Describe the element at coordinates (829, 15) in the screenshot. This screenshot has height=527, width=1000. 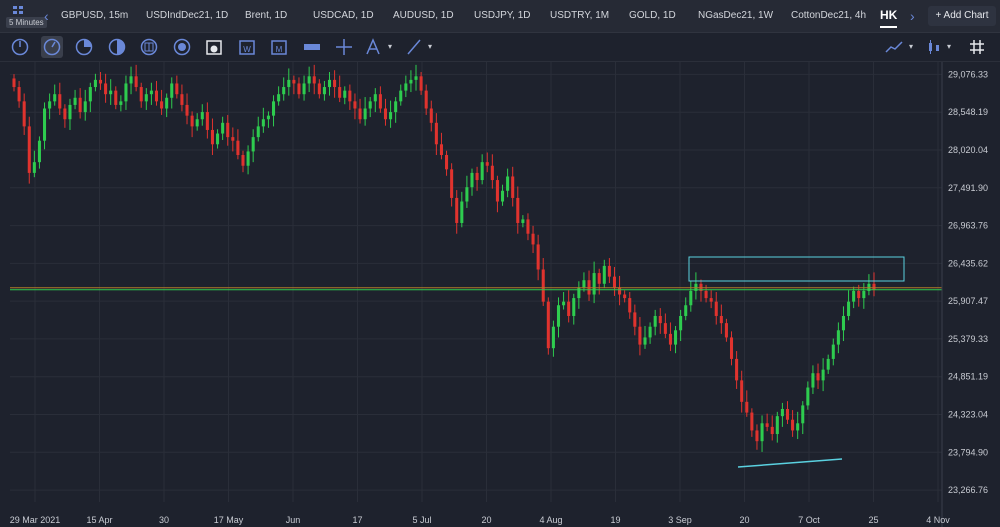
I see `tab-cotton: CottonDec21, 4h` at that location.